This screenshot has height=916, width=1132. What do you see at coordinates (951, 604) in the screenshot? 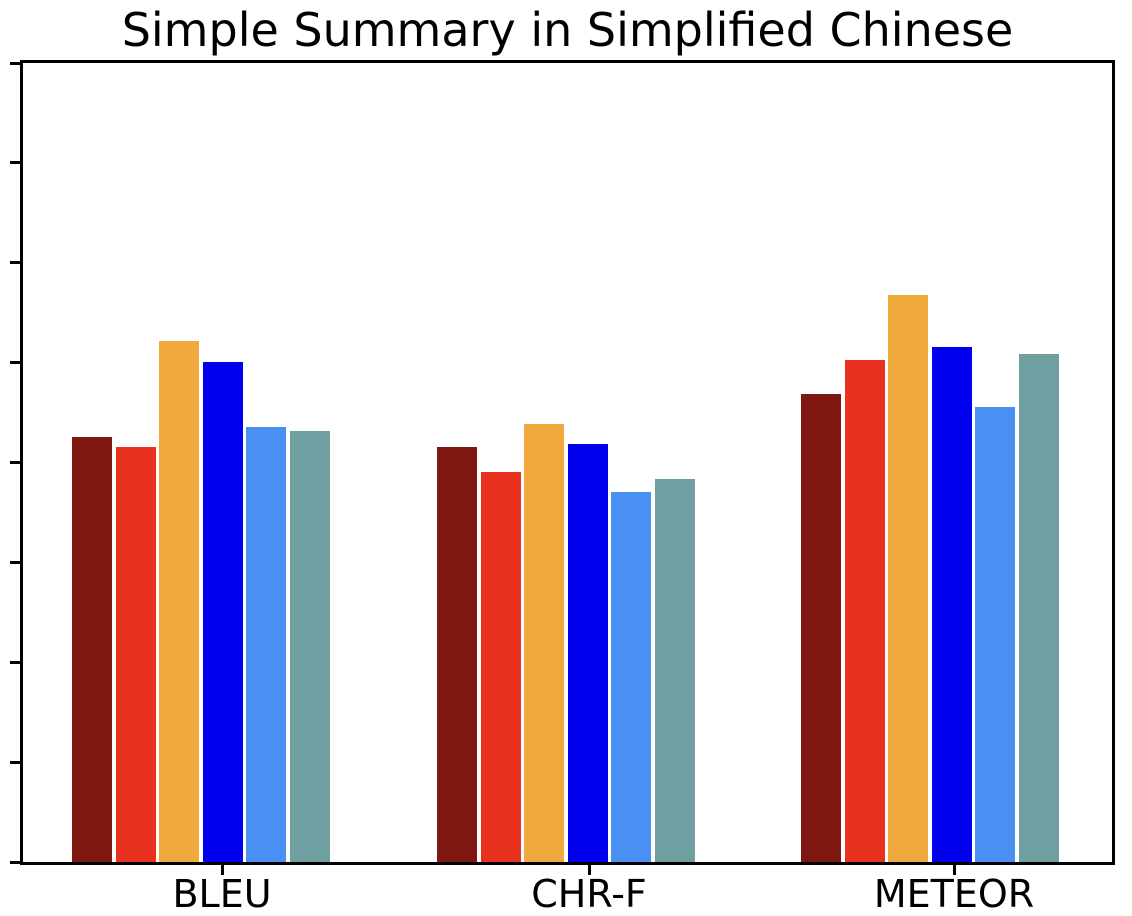
I see `bar-blue-meteor` at bounding box center [951, 604].